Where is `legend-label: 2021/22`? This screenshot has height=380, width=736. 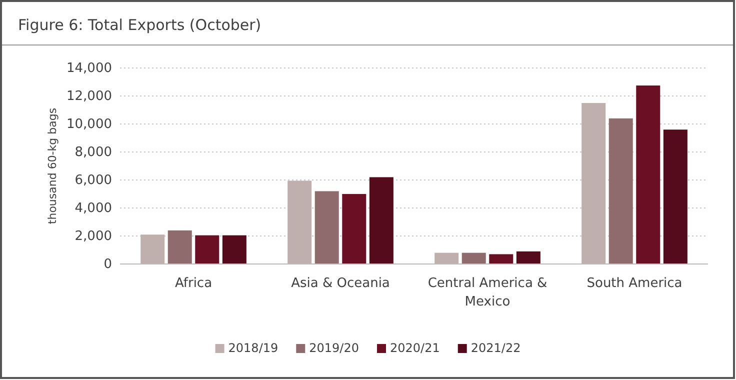
legend-label: 2021/22 is located at coordinates (495, 348).